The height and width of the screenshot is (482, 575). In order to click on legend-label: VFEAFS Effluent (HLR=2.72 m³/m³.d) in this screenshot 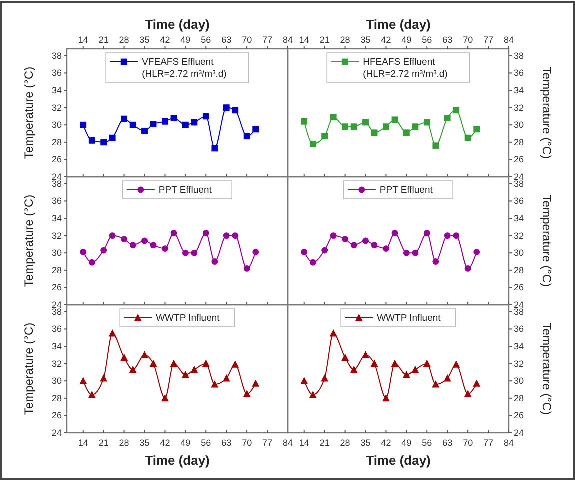, I will do `click(184, 68)`.